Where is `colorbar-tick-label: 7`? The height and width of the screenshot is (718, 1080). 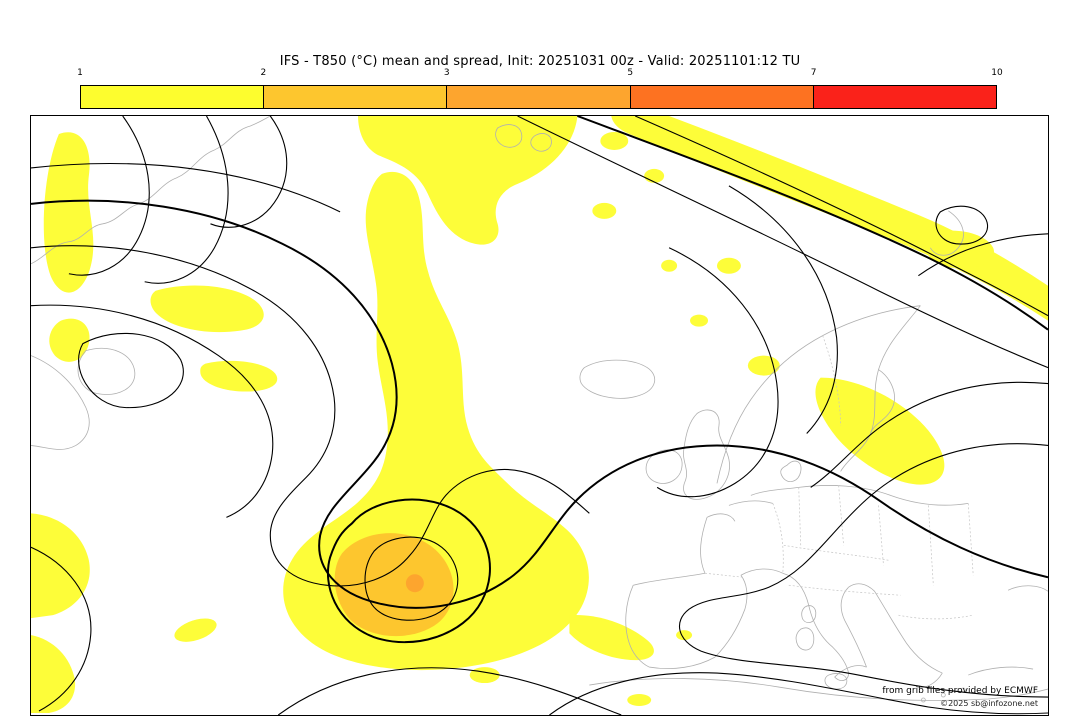 colorbar-tick-label: 7 is located at coordinates (813, 73).